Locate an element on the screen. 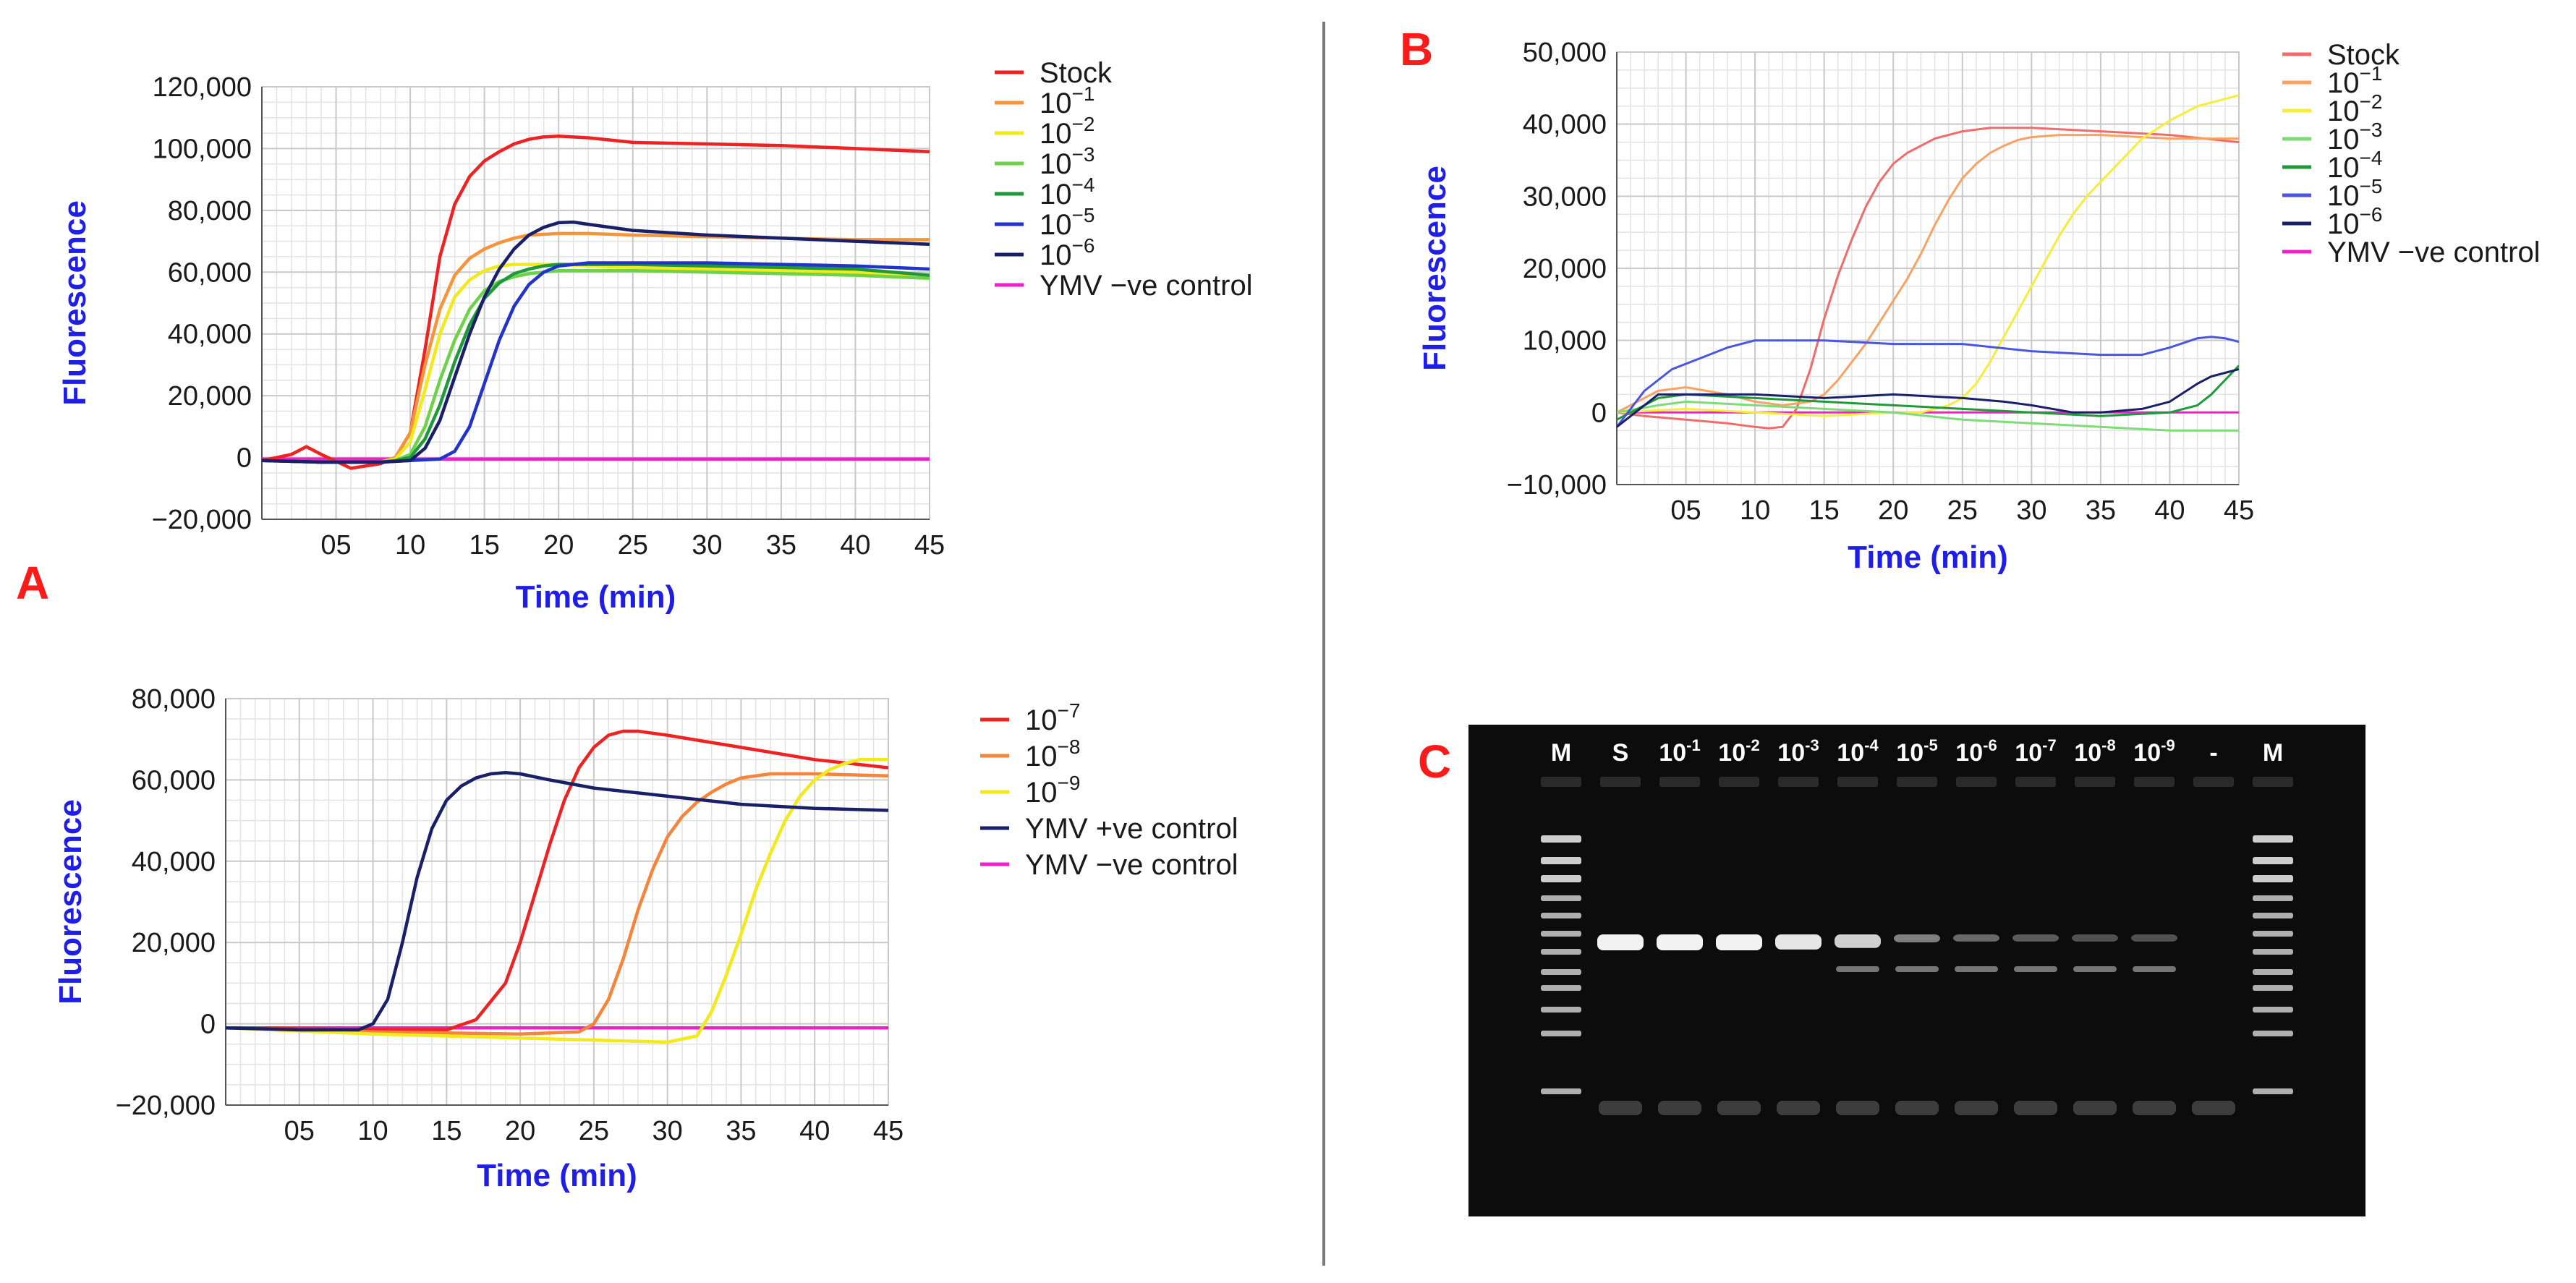  y-tick-label: 40,000 is located at coordinates (1565, 125).